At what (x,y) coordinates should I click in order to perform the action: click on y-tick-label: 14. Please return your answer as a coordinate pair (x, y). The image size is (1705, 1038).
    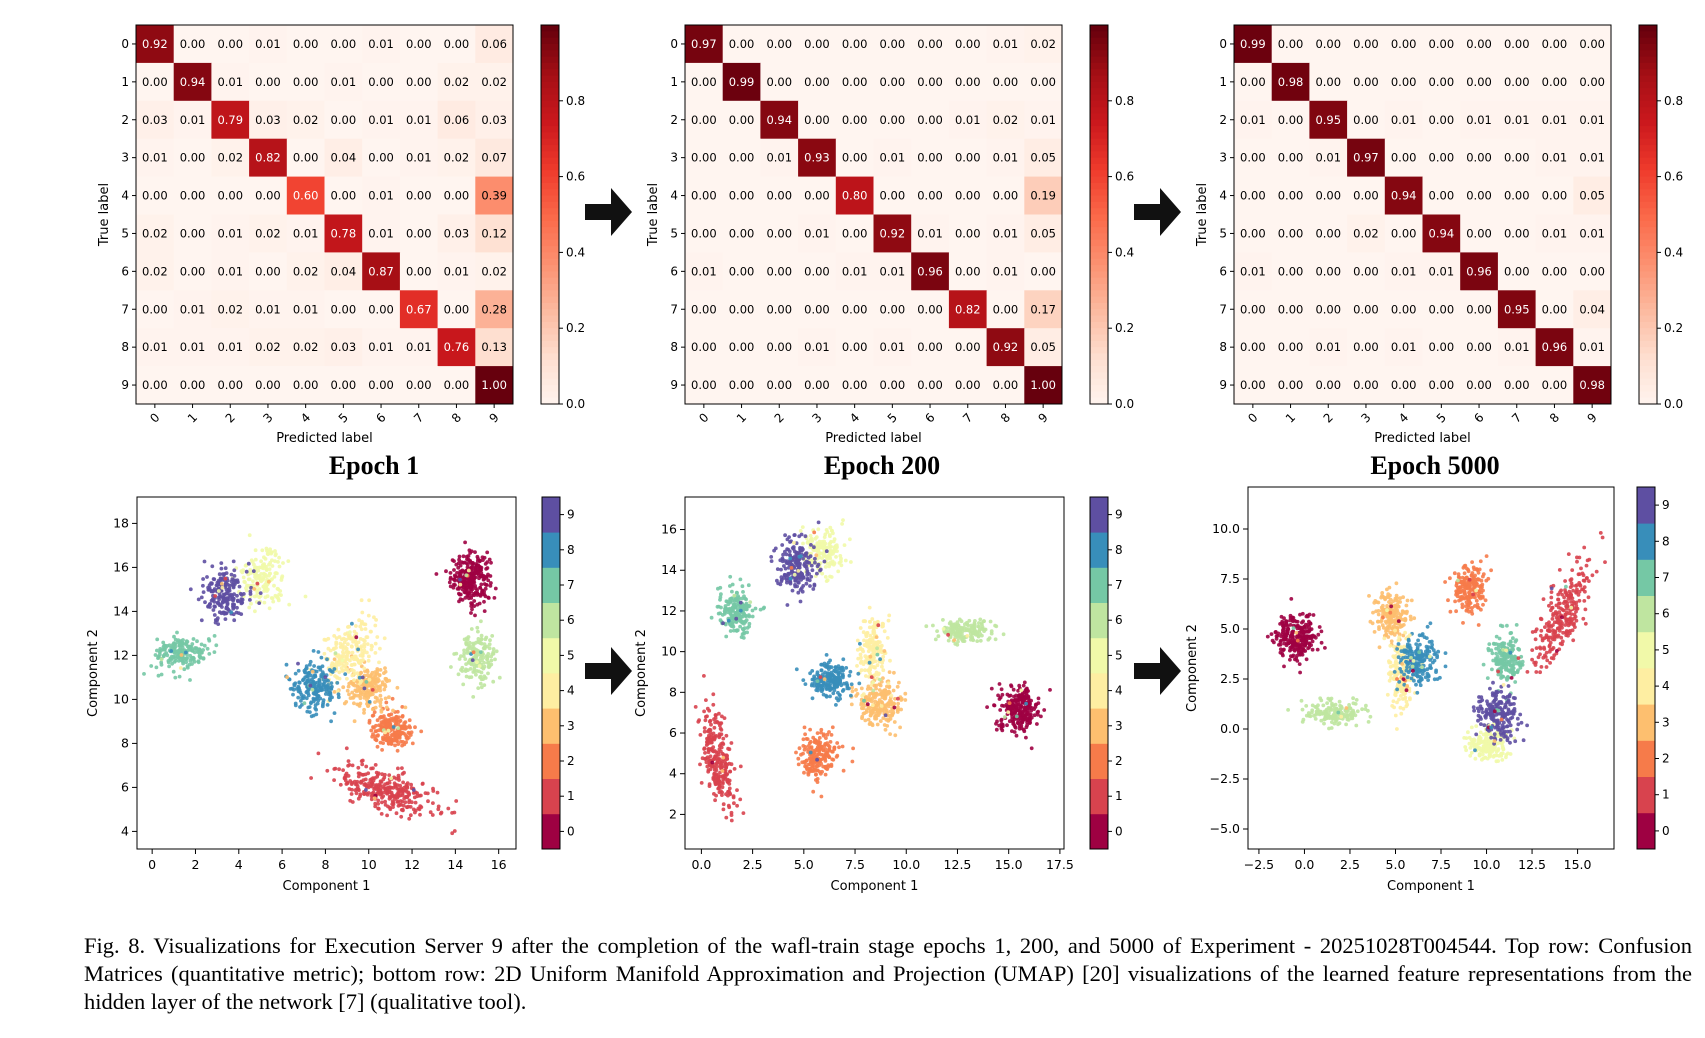
    Looking at the image, I should click on (121, 610).